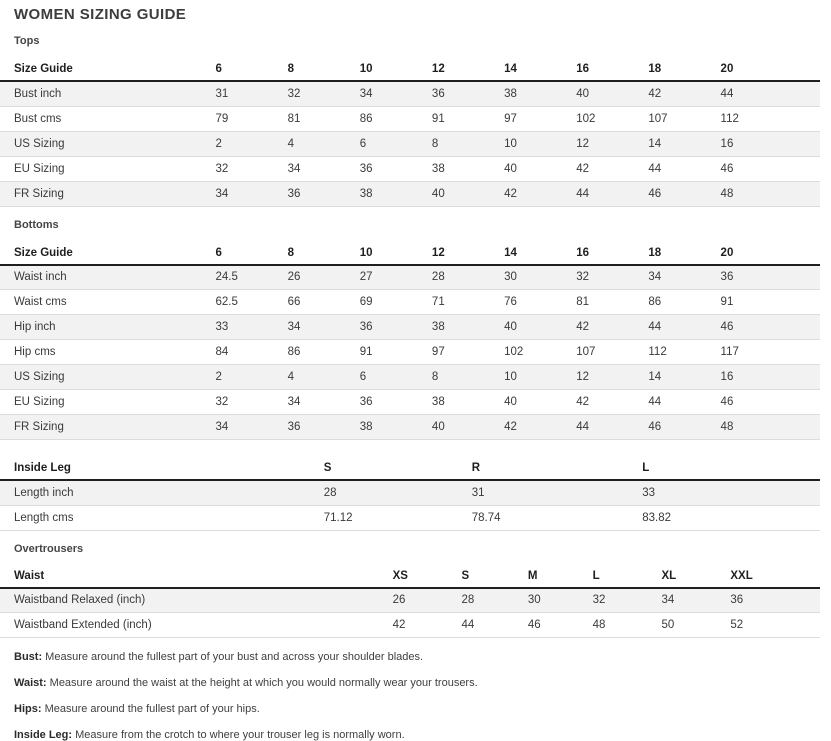  What do you see at coordinates (104, 327) in the screenshot?
I see `bottoms-row-label: Hip inch` at bounding box center [104, 327].